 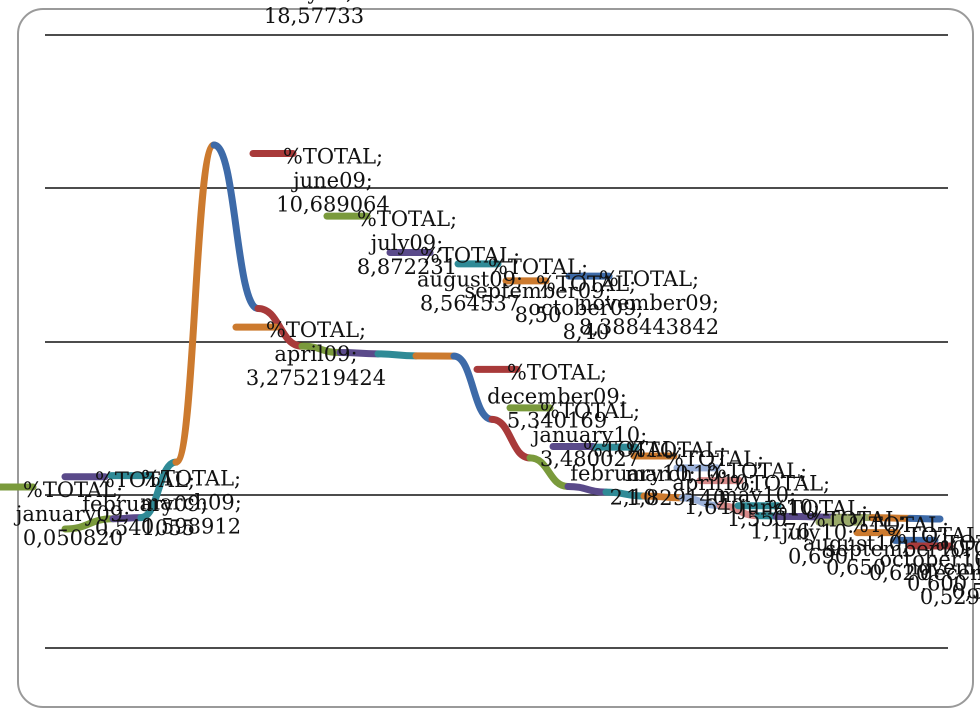 What do you see at coordinates (649, 327) in the screenshot?
I see `data-label: 8,388443842` at bounding box center [649, 327].